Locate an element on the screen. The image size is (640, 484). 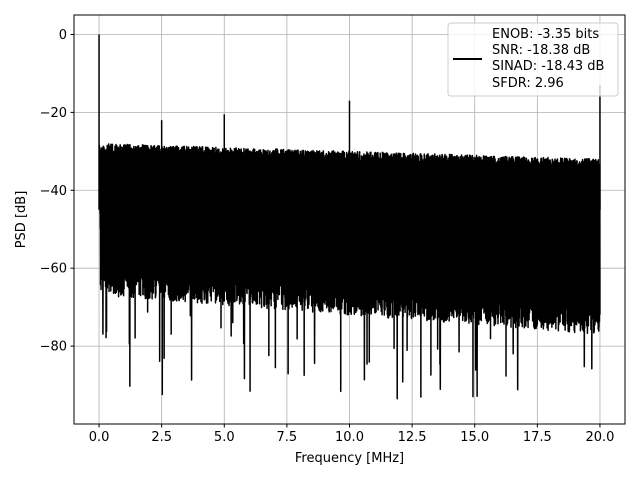
y-tick-label: 0 is located at coordinates (63, 35).